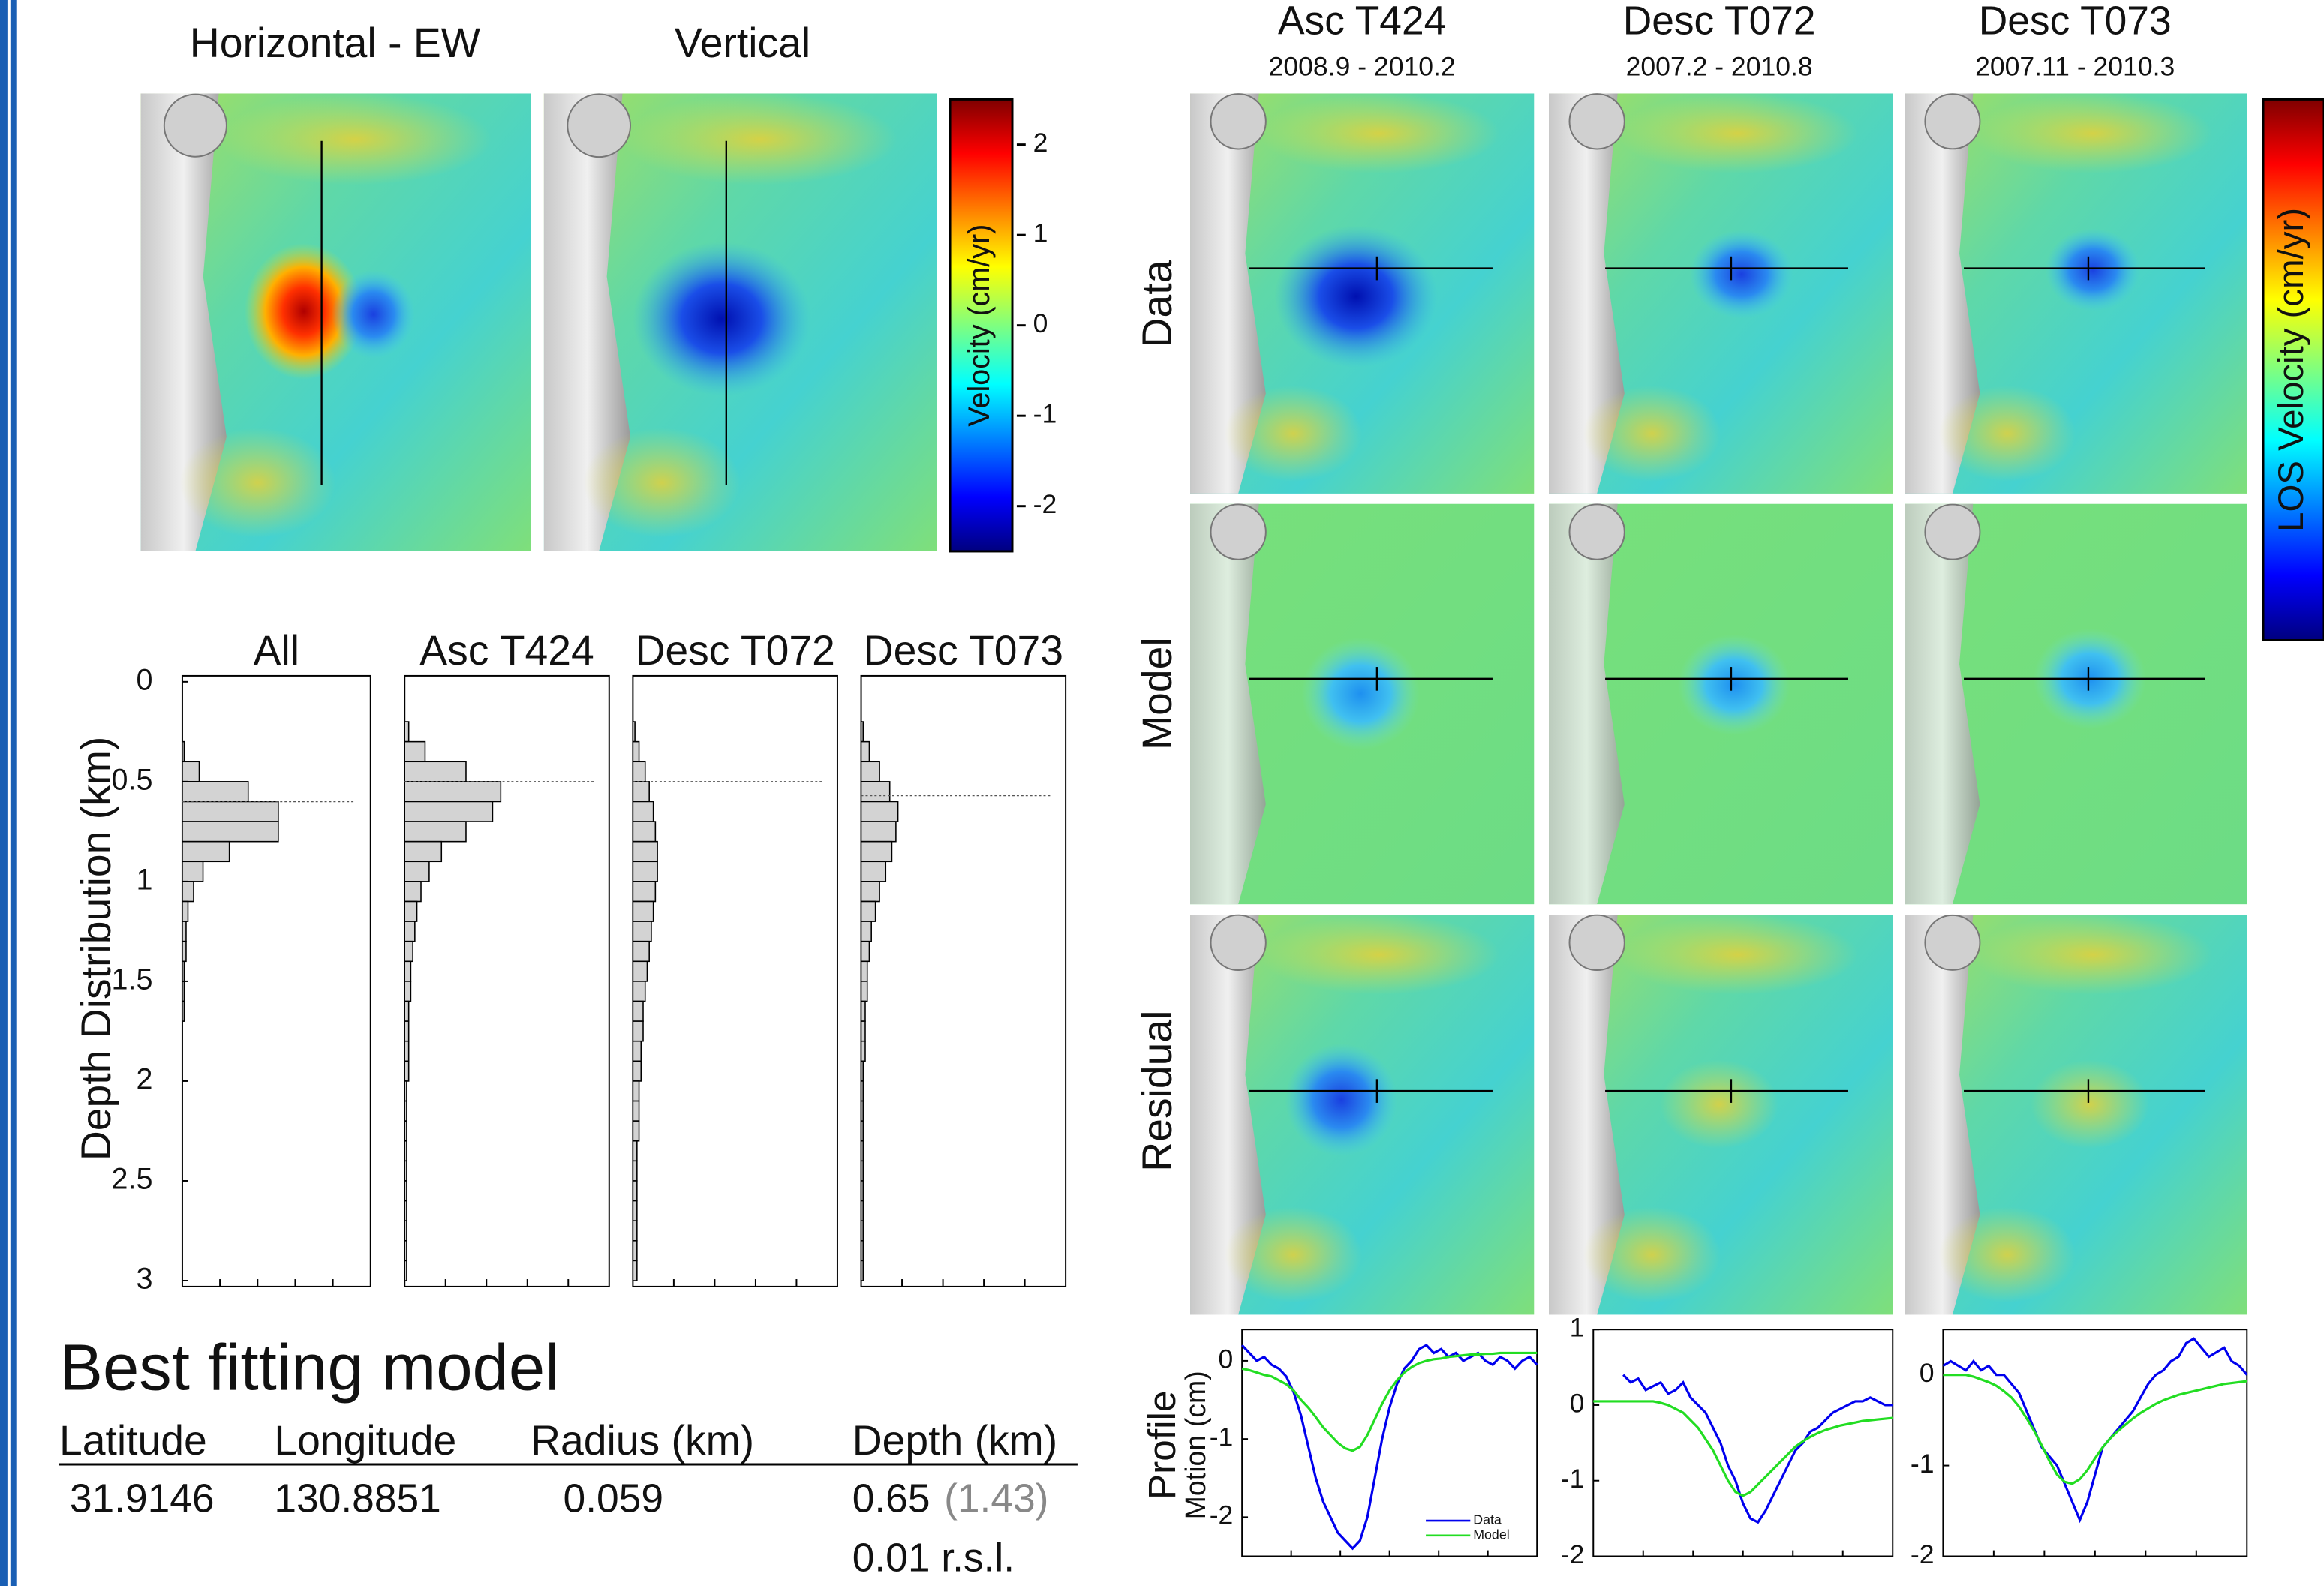  I want to click on colorbar-tick-label: 0, so click(1040, 323).